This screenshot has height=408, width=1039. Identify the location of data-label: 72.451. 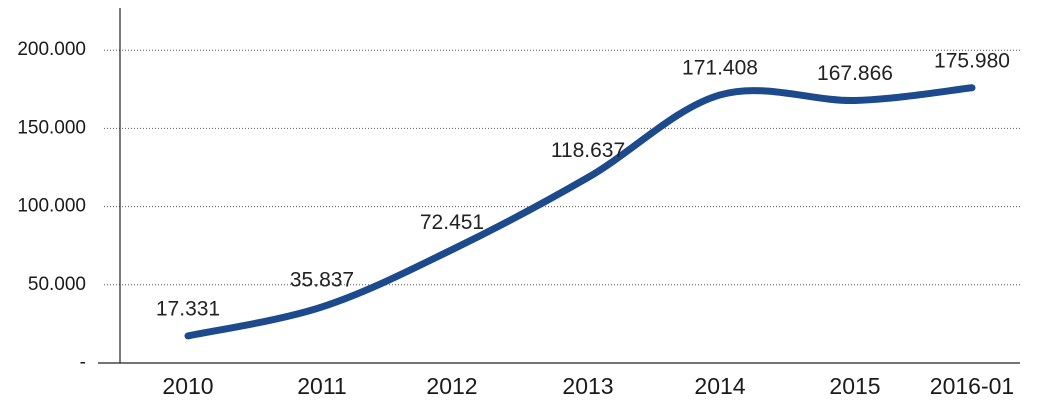
(452, 222).